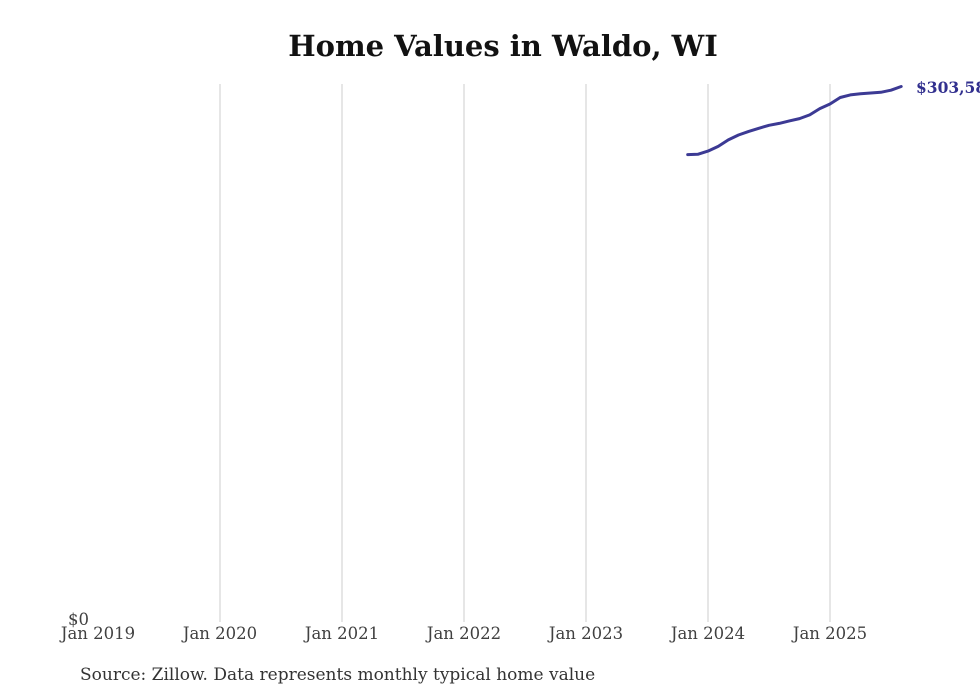 The height and width of the screenshot is (699, 980). Describe the element at coordinates (794, 121) in the screenshot. I see `home-value-line` at that location.